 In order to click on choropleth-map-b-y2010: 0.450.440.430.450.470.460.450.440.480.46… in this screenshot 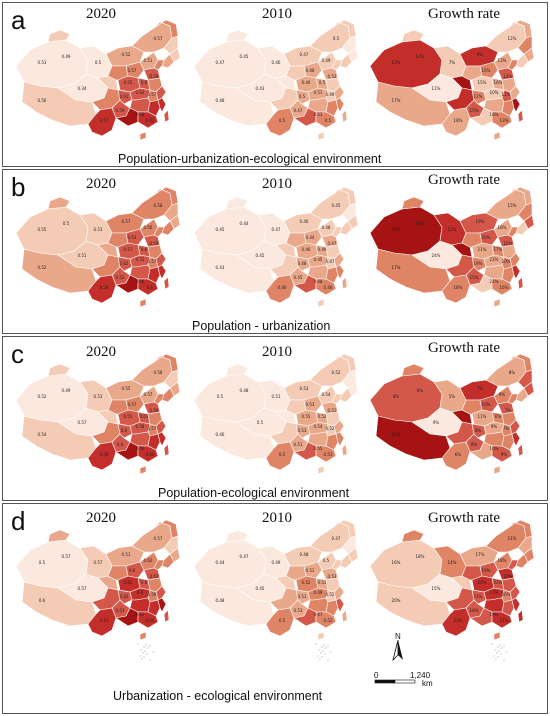, I will do `click(276, 247)`.